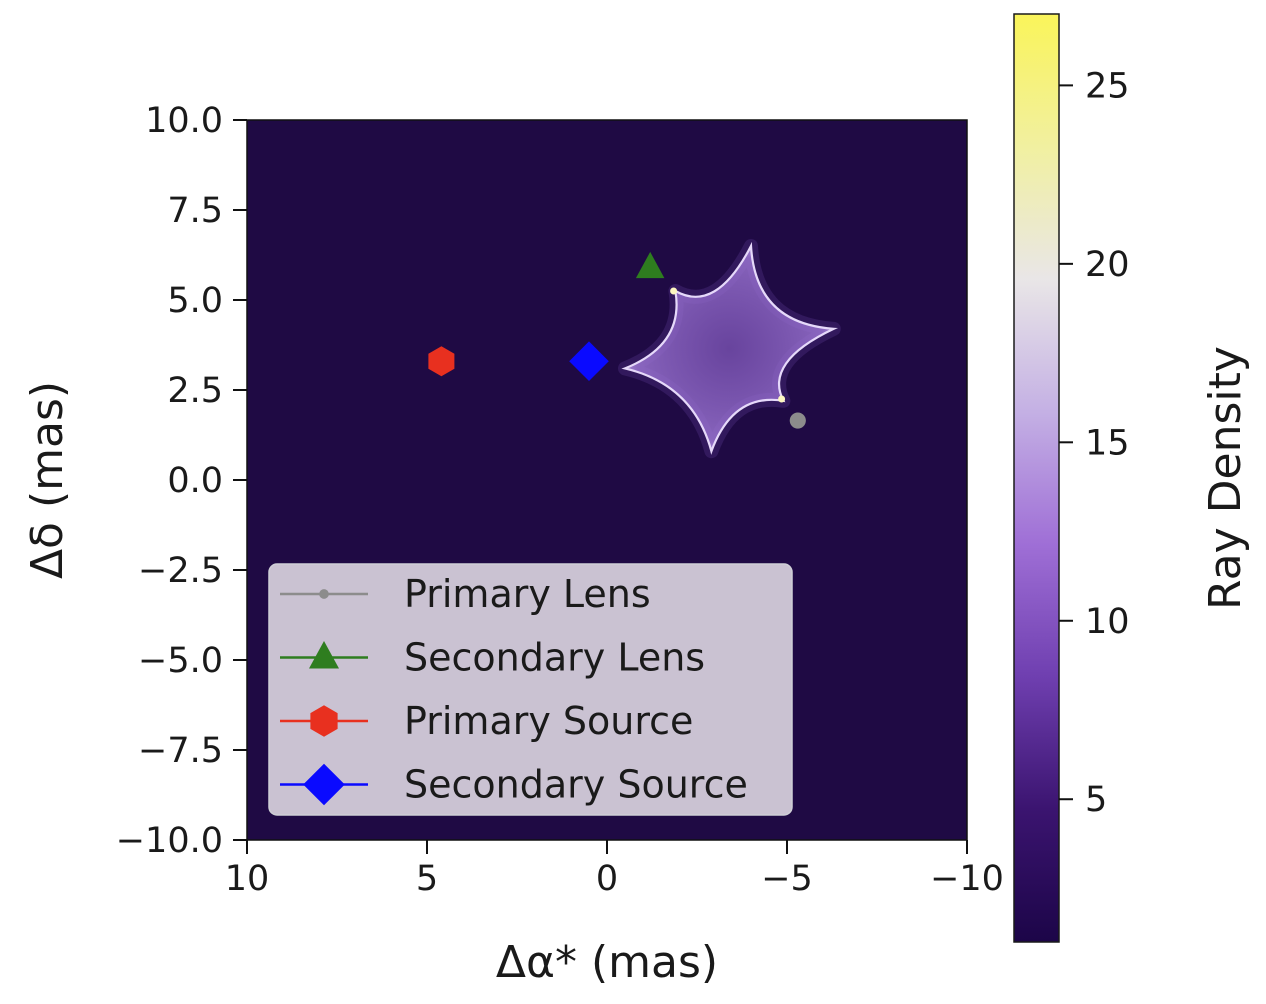  I want to click on colorbar-tick-label: 5, so click(1096, 800).